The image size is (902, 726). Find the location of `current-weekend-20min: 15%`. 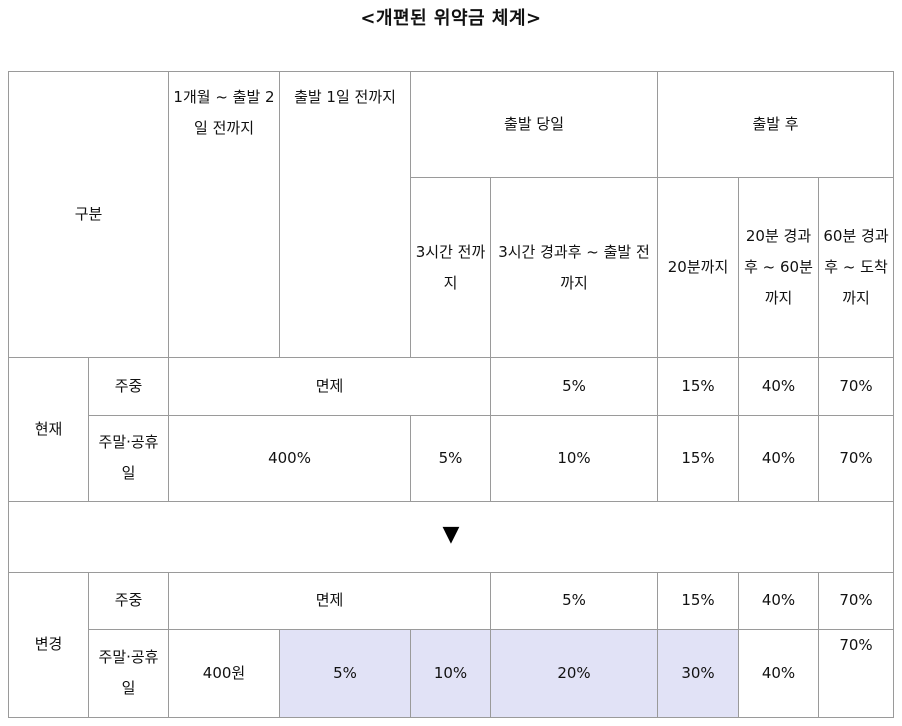

current-weekend-20min: 15% is located at coordinates (698, 458).